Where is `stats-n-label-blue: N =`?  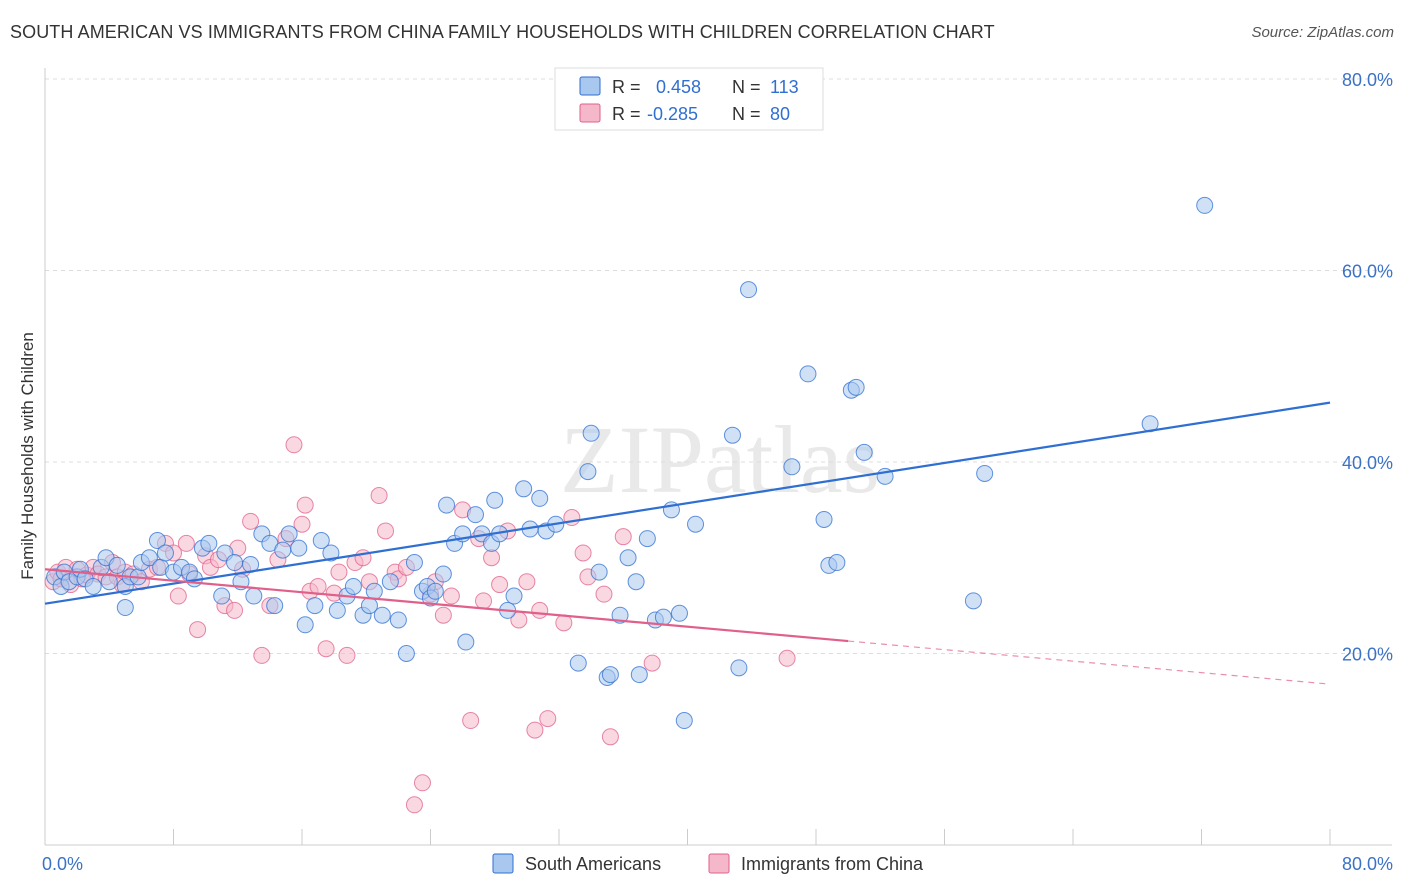 stats-n-label-blue: N = is located at coordinates (746, 87).